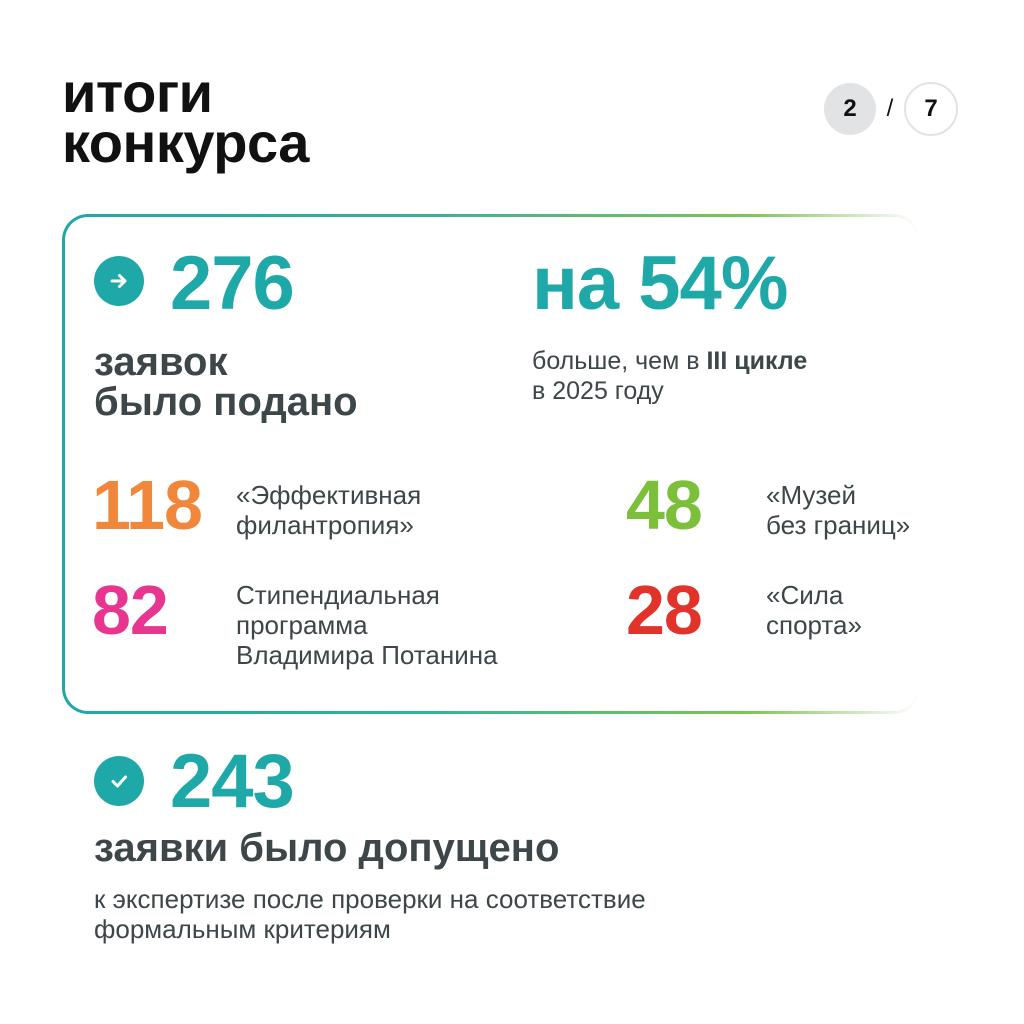 This screenshot has width=1024, height=1024. What do you see at coordinates (119, 781) in the screenshot?
I see `checkmark-icon` at bounding box center [119, 781].